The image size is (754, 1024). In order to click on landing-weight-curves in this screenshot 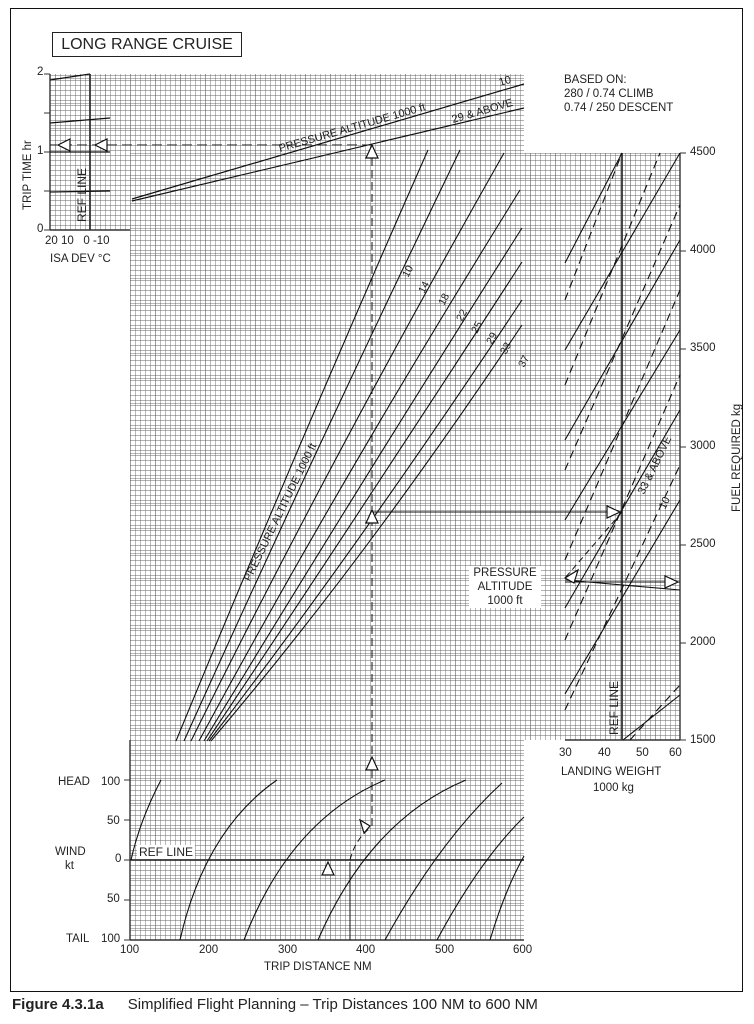, I will do `click(622, 446)`.